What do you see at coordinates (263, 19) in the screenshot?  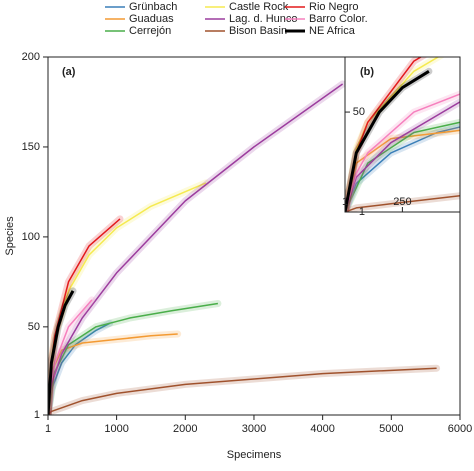 I see `legend-label: Lag. d. Hunco` at bounding box center [263, 19].